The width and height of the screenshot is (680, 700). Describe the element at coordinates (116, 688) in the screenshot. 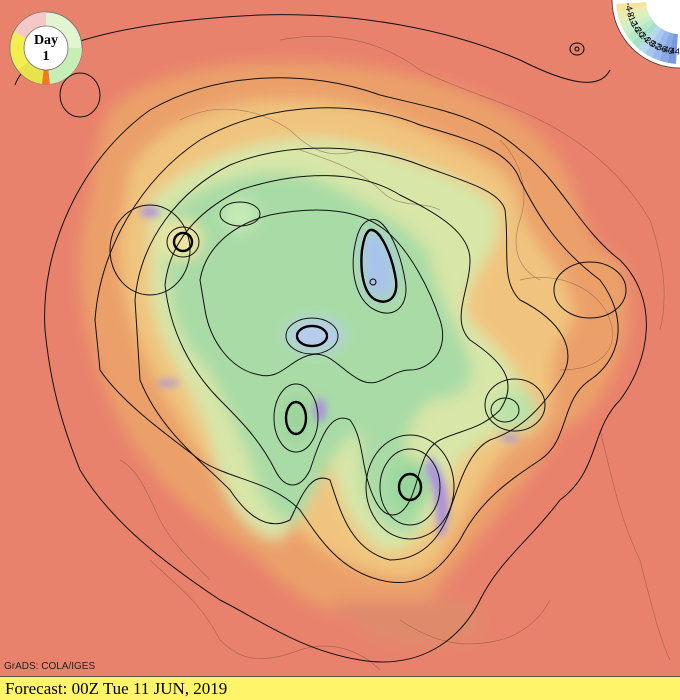

I see `forecast-time: Forecast: 00Z Tue 11 JUN, 2019` at that location.